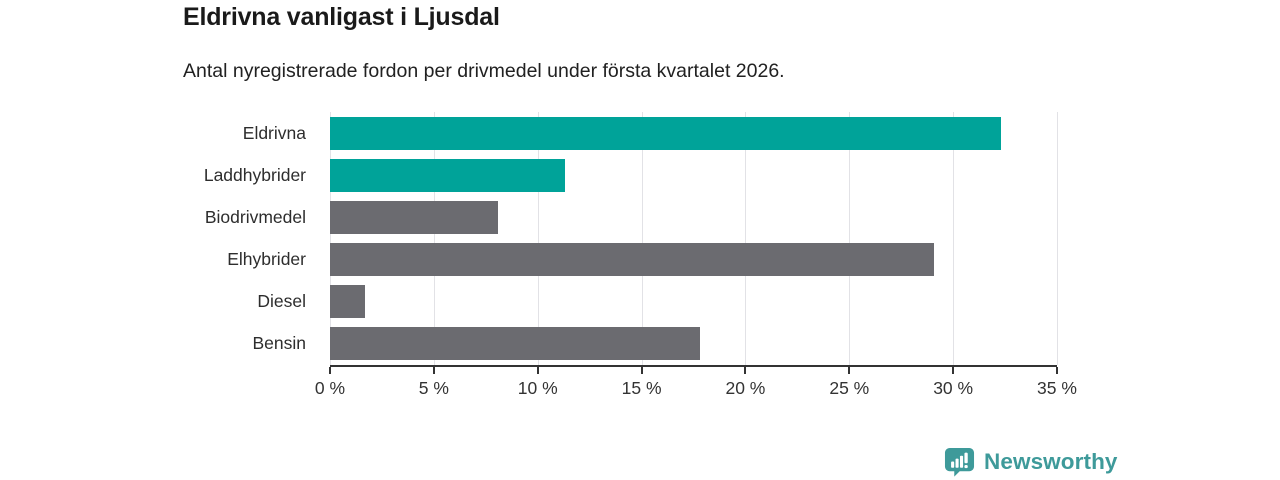 The width and height of the screenshot is (1280, 480). Describe the element at coordinates (537, 388) in the screenshot. I see `x-tick-label-10: 10 %` at that location.